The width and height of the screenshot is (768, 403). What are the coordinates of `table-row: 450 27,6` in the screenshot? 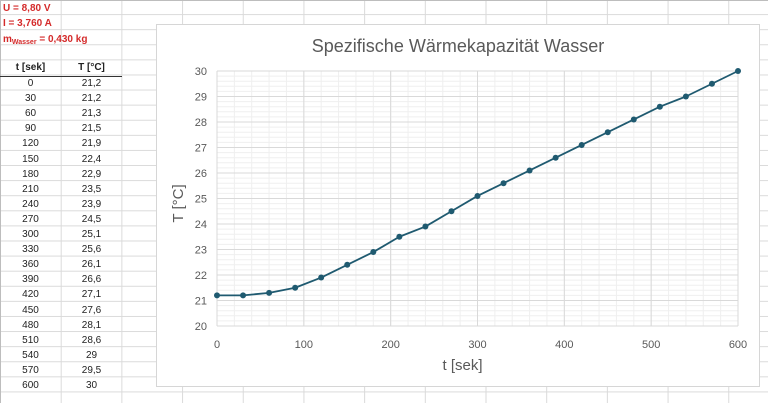 It's located at (91, 310).